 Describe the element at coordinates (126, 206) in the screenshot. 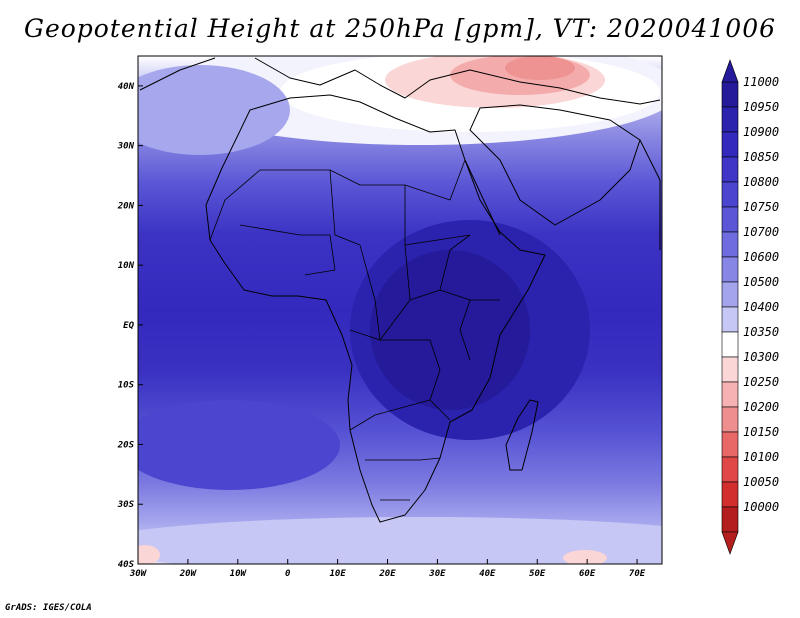

I see `lat-label: 20N` at that location.